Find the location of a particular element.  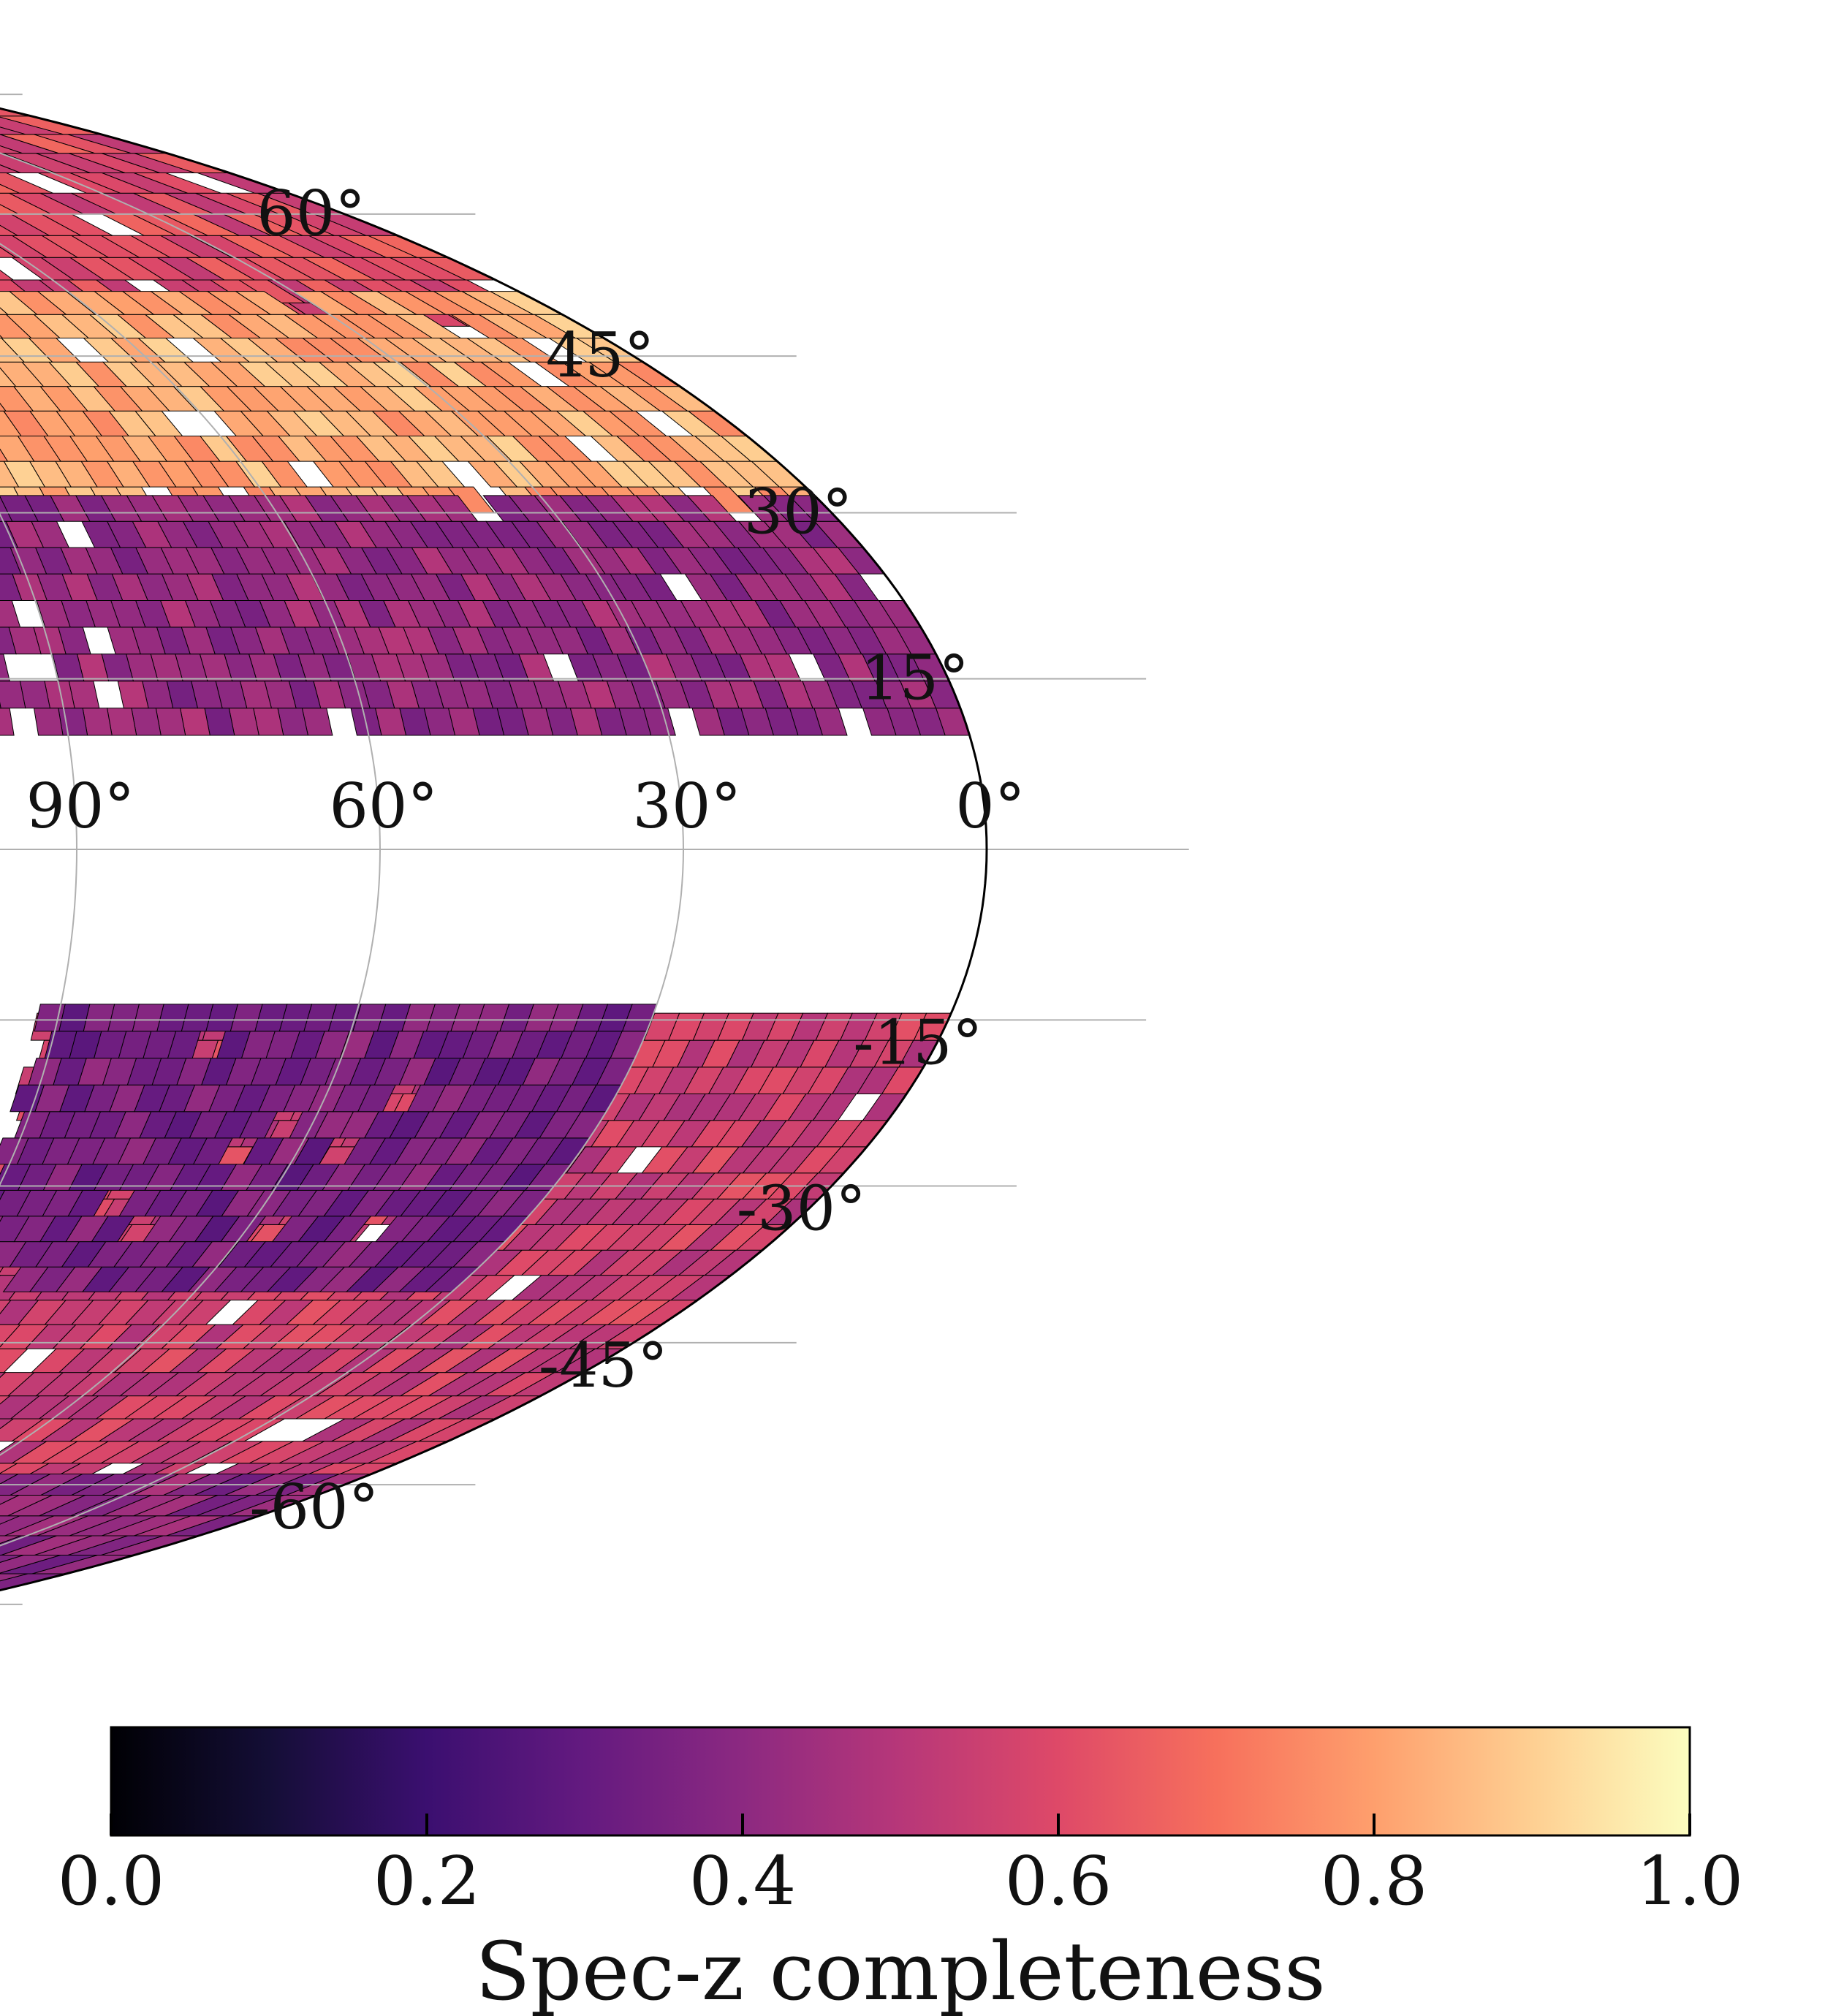

colorbar-tick-label: 0.4 is located at coordinates (742, 1881).